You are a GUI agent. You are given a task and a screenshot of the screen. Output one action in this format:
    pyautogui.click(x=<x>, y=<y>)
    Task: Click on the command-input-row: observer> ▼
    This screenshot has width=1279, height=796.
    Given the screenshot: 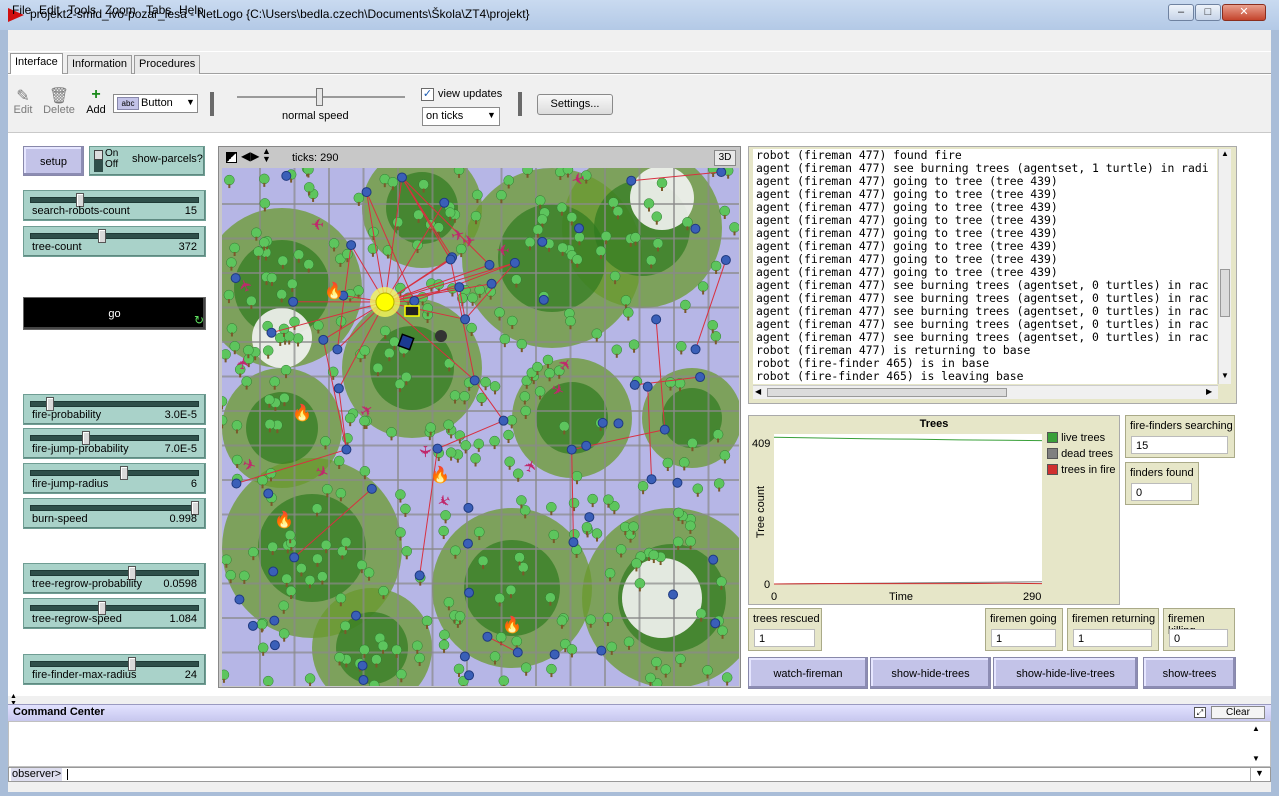 What is the action you would take?
    pyautogui.click(x=639, y=774)
    